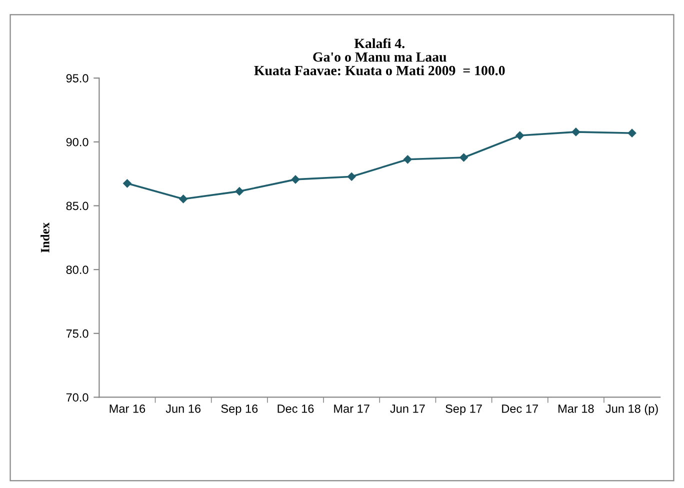 The height and width of the screenshot is (488, 684). Describe the element at coordinates (632, 410) in the screenshot. I see `x-tick-label: Jun 18 (p)` at that location.